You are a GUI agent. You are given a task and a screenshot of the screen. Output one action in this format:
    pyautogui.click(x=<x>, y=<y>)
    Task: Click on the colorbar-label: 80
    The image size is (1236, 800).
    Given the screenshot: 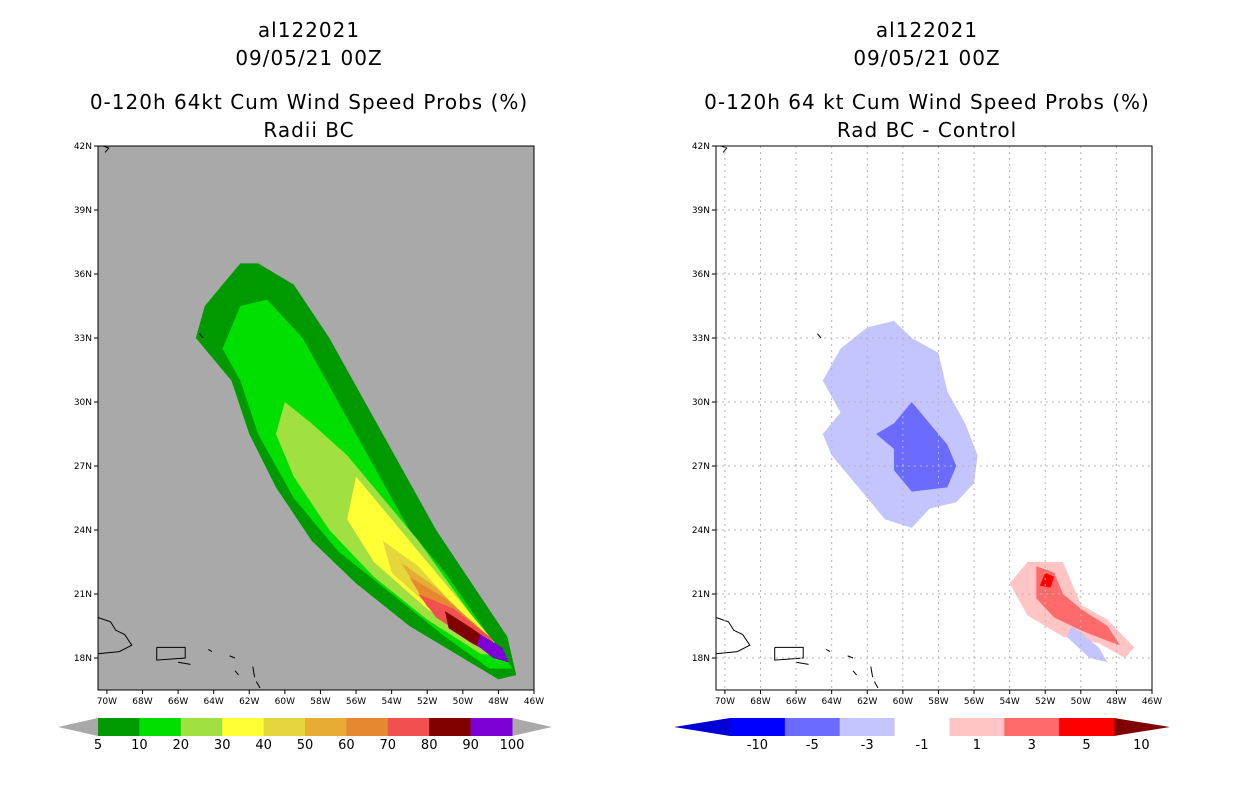 What is the action you would take?
    pyautogui.click(x=429, y=745)
    